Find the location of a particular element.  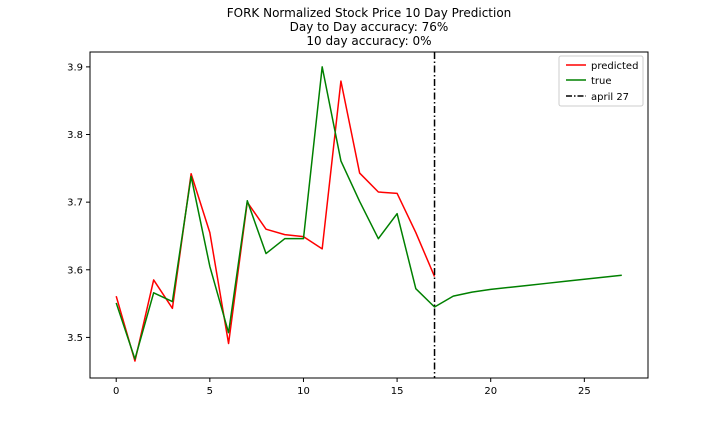

legend: predicted true april 27 is located at coordinates (601, 81).